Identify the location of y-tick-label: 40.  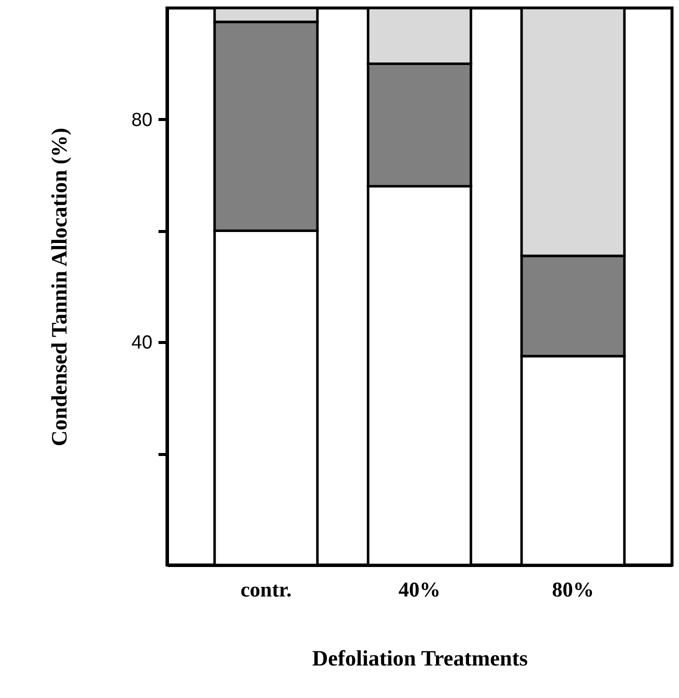
(141, 343).